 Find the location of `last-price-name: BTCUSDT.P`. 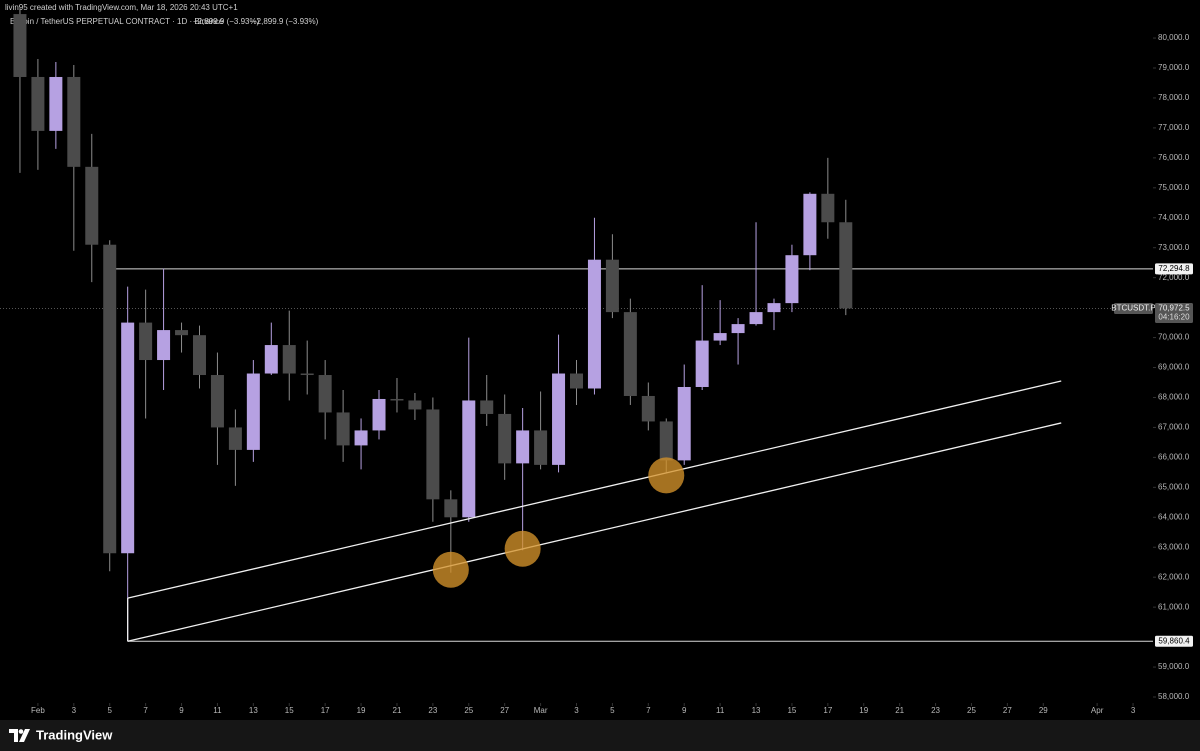

last-price-name: BTCUSDT.P is located at coordinates (1133, 308).